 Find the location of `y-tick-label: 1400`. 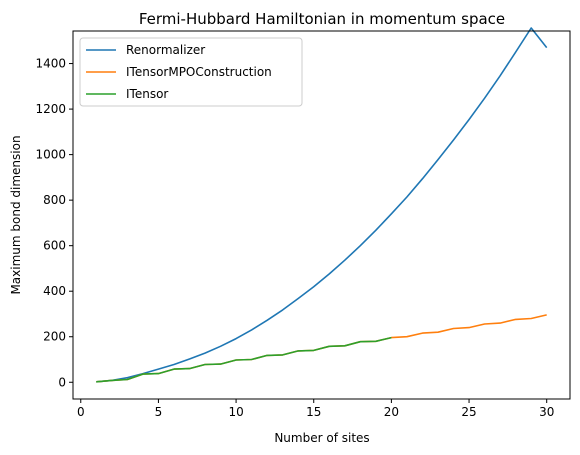

y-tick-label: 1400 is located at coordinates (50, 64).